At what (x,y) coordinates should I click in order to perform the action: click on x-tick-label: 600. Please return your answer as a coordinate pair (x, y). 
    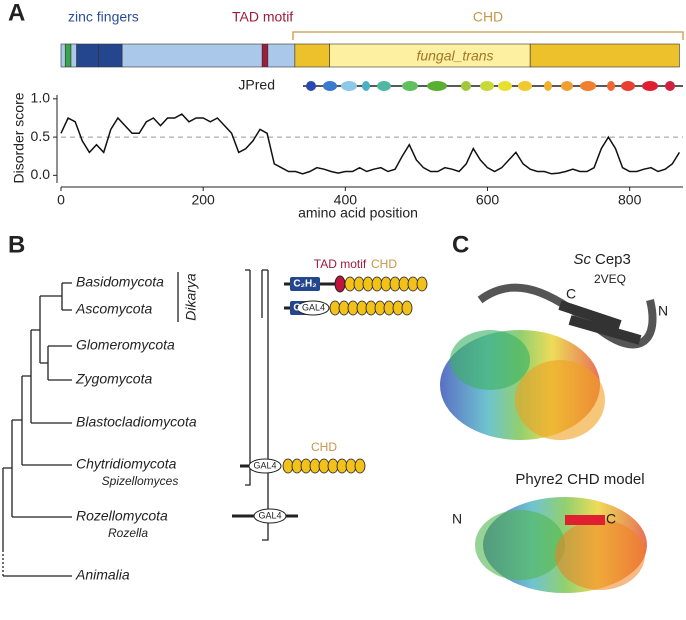
    Looking at the image, I should click on (488, 200).